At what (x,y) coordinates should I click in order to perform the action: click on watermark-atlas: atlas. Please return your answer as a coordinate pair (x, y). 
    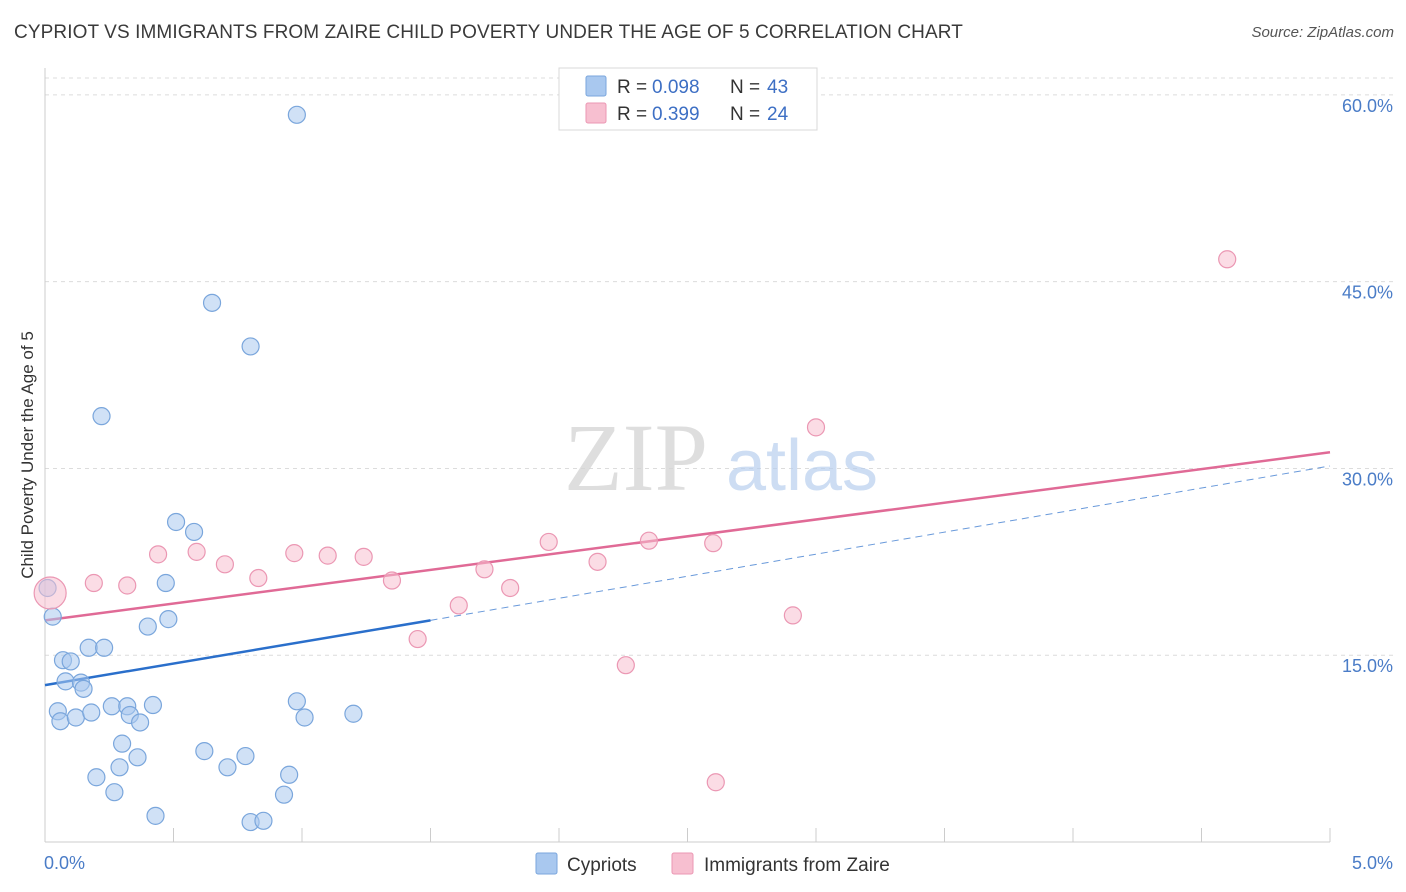
    Looking at the image, I should click on (802, 466).